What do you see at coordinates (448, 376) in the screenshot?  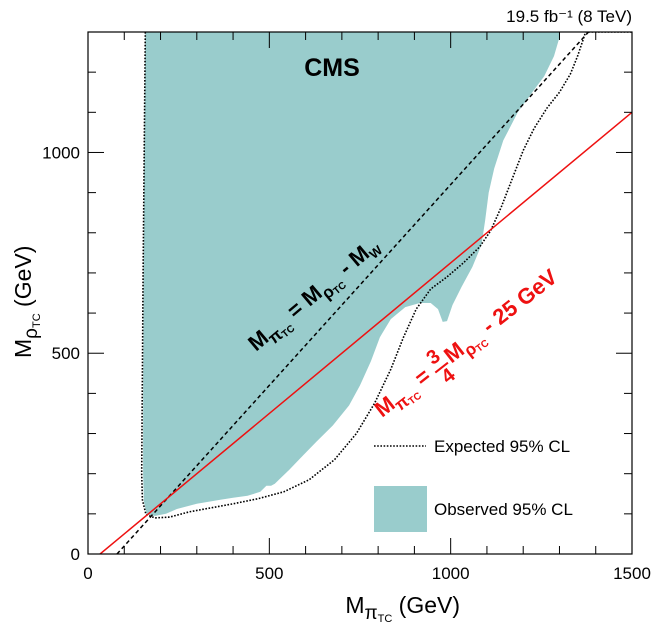 I see `fraction-denominator: 4` at bounding box center [448, 376].